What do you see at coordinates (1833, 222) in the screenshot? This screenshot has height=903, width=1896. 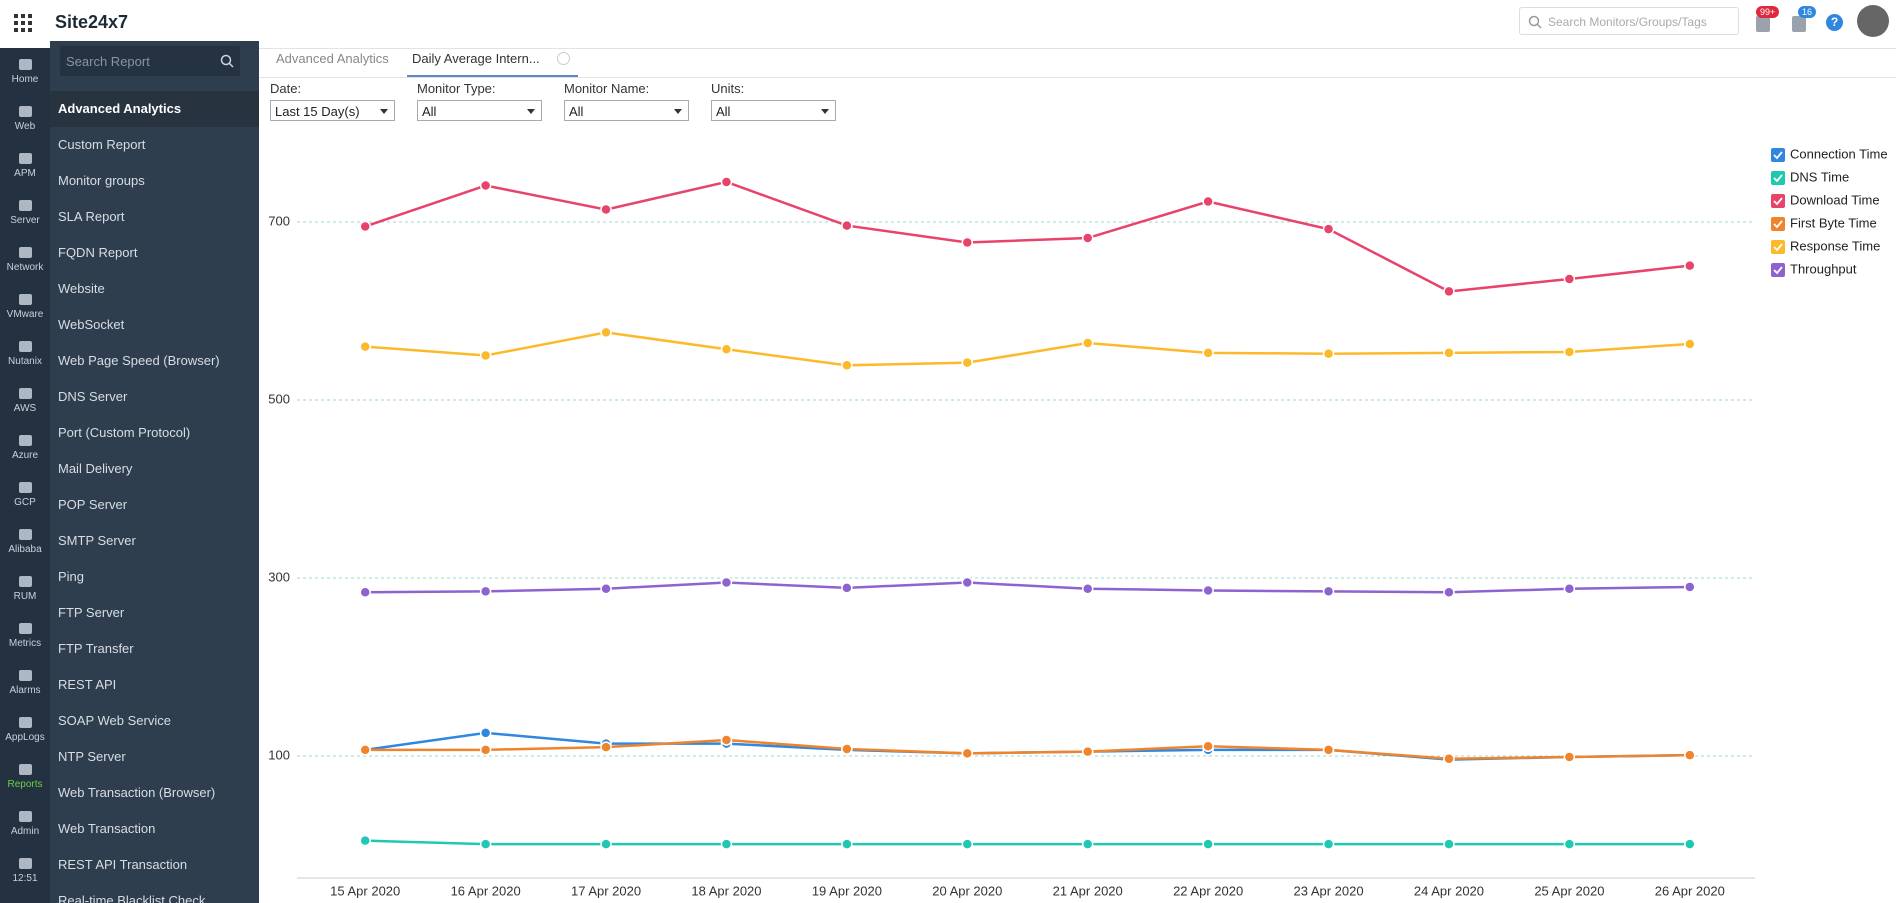 I see `legend-label: First Byte Time` at bounding box center [1833, 222].